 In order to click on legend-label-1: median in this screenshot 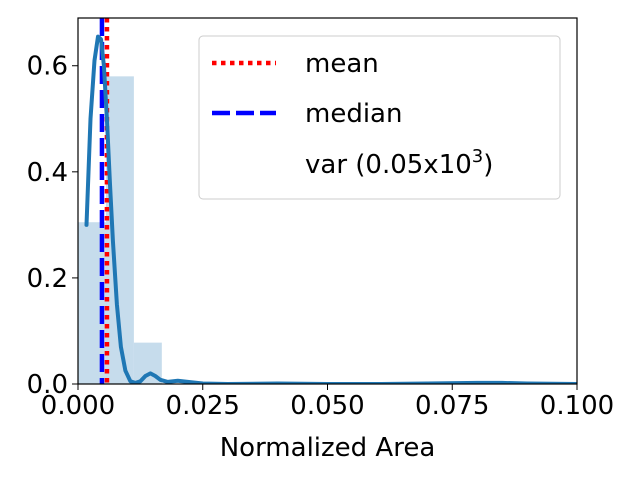, I will do `click(353, 114)`.